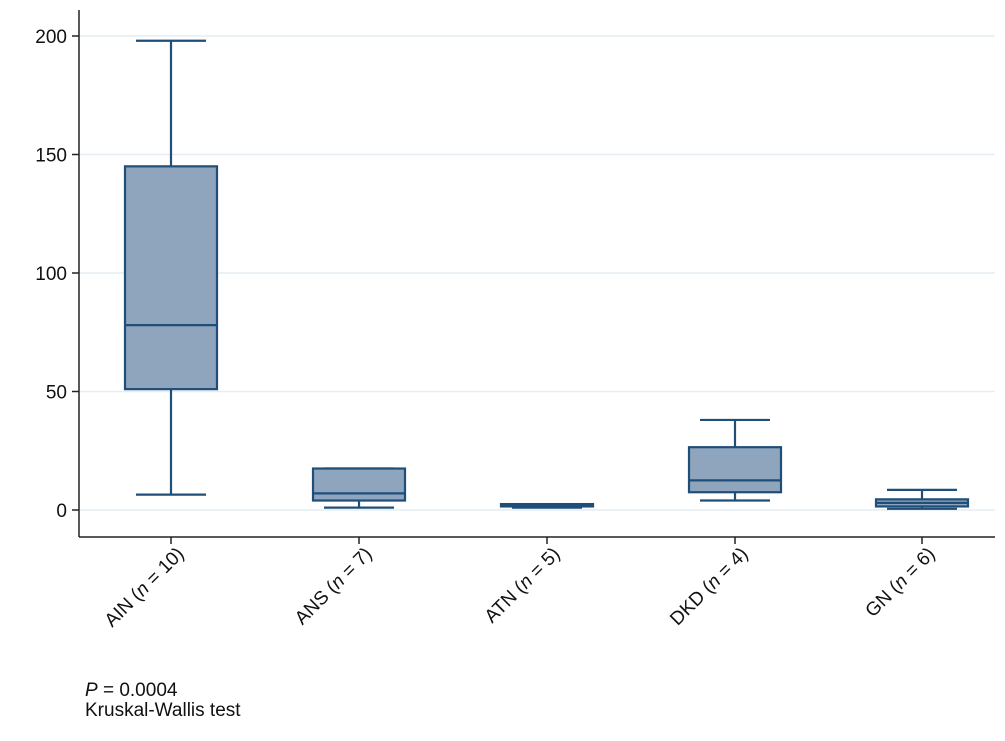 Image resolution: width=1005 pixels, height=741 pixels. I want to click on box-ain, so click(171, 278).